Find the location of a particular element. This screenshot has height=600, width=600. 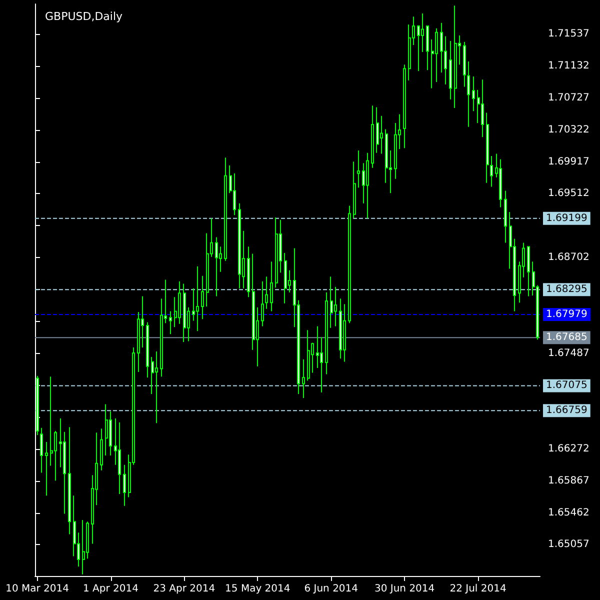

y-tick-label: 1.71537 is located at coordinates (569, 34).